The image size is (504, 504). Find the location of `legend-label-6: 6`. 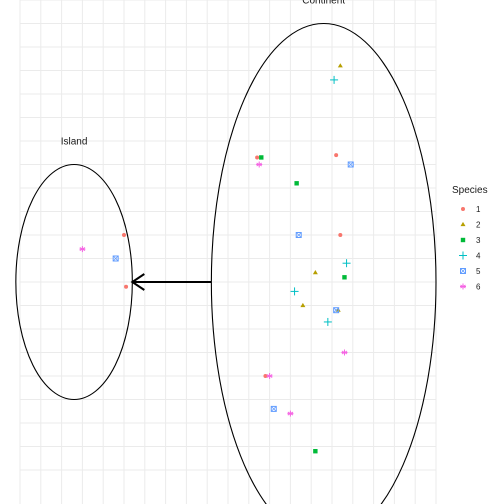

legend-label-6: 6 is located at coordinates (478, 287).